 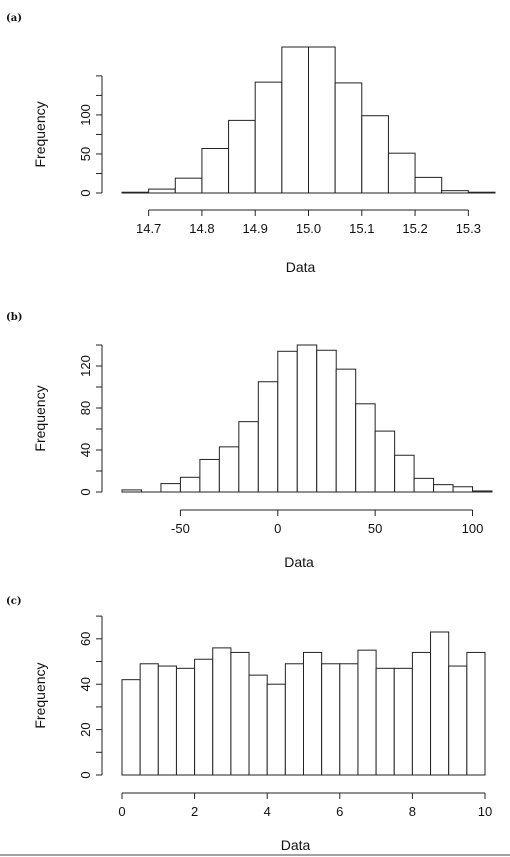 What do you see at coordinates (194, 811) in the screenshot?
I see `x-tick-label: 2` at bounding box center [194, 811].